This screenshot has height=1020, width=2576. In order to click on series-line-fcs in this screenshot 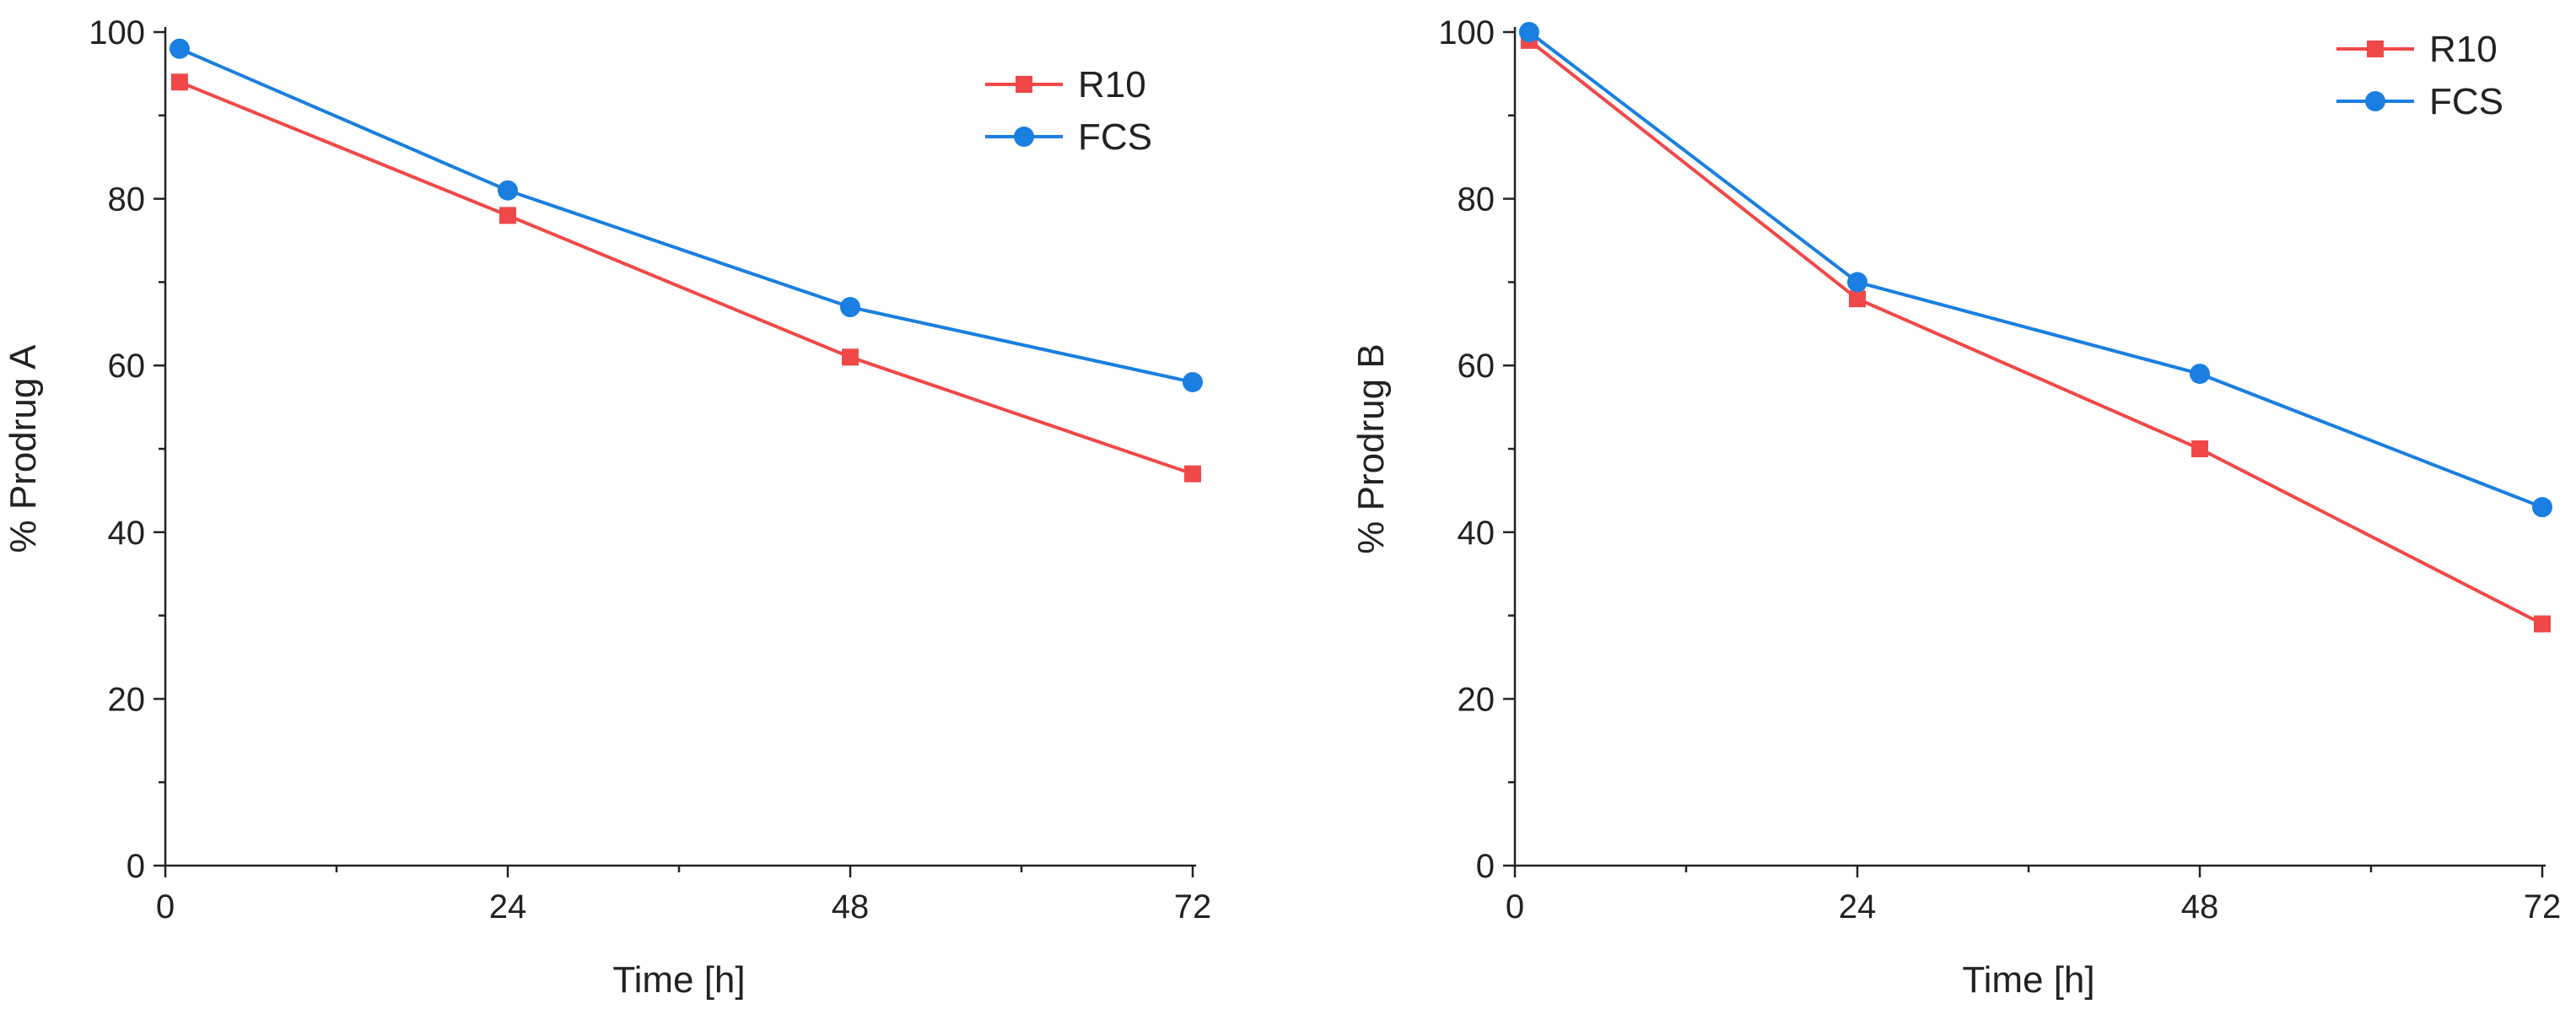, I will do `click(686, 215)`.